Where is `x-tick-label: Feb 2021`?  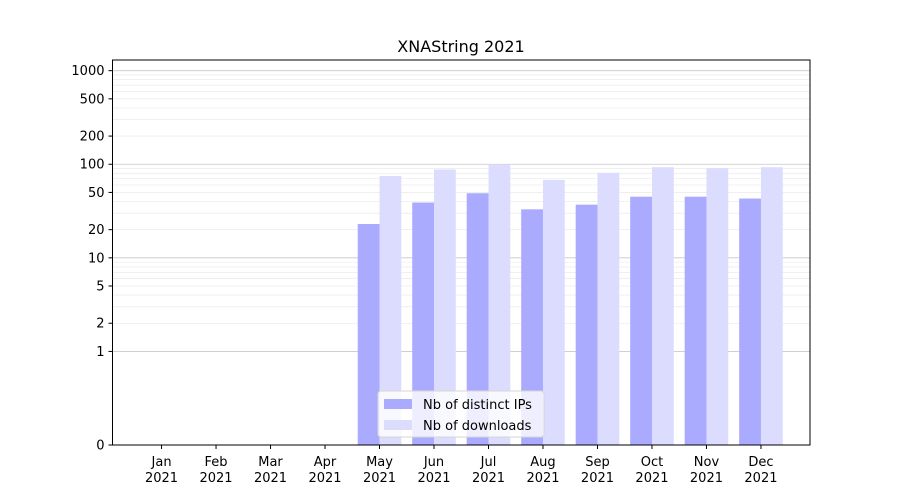 x-tick-label: Feb 2021 is located at coordinates (215, 470).